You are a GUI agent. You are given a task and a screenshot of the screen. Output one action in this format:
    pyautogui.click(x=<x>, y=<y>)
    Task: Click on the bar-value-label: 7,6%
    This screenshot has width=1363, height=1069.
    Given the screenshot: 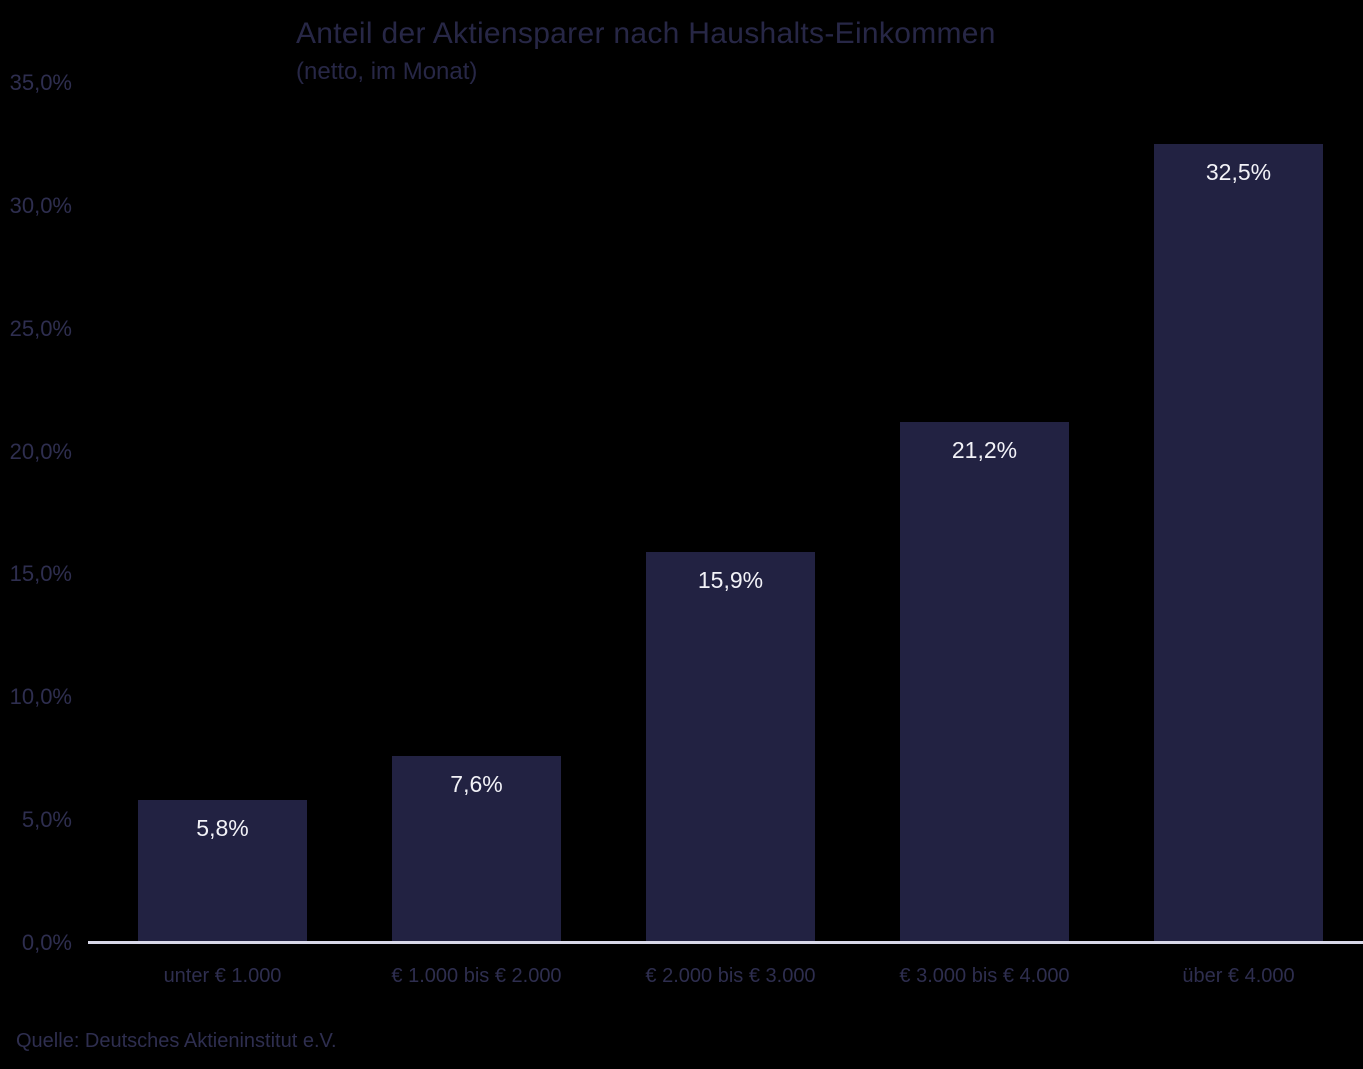 What is the action you would take?
    pyautogui.click(x=476, y=784)
    